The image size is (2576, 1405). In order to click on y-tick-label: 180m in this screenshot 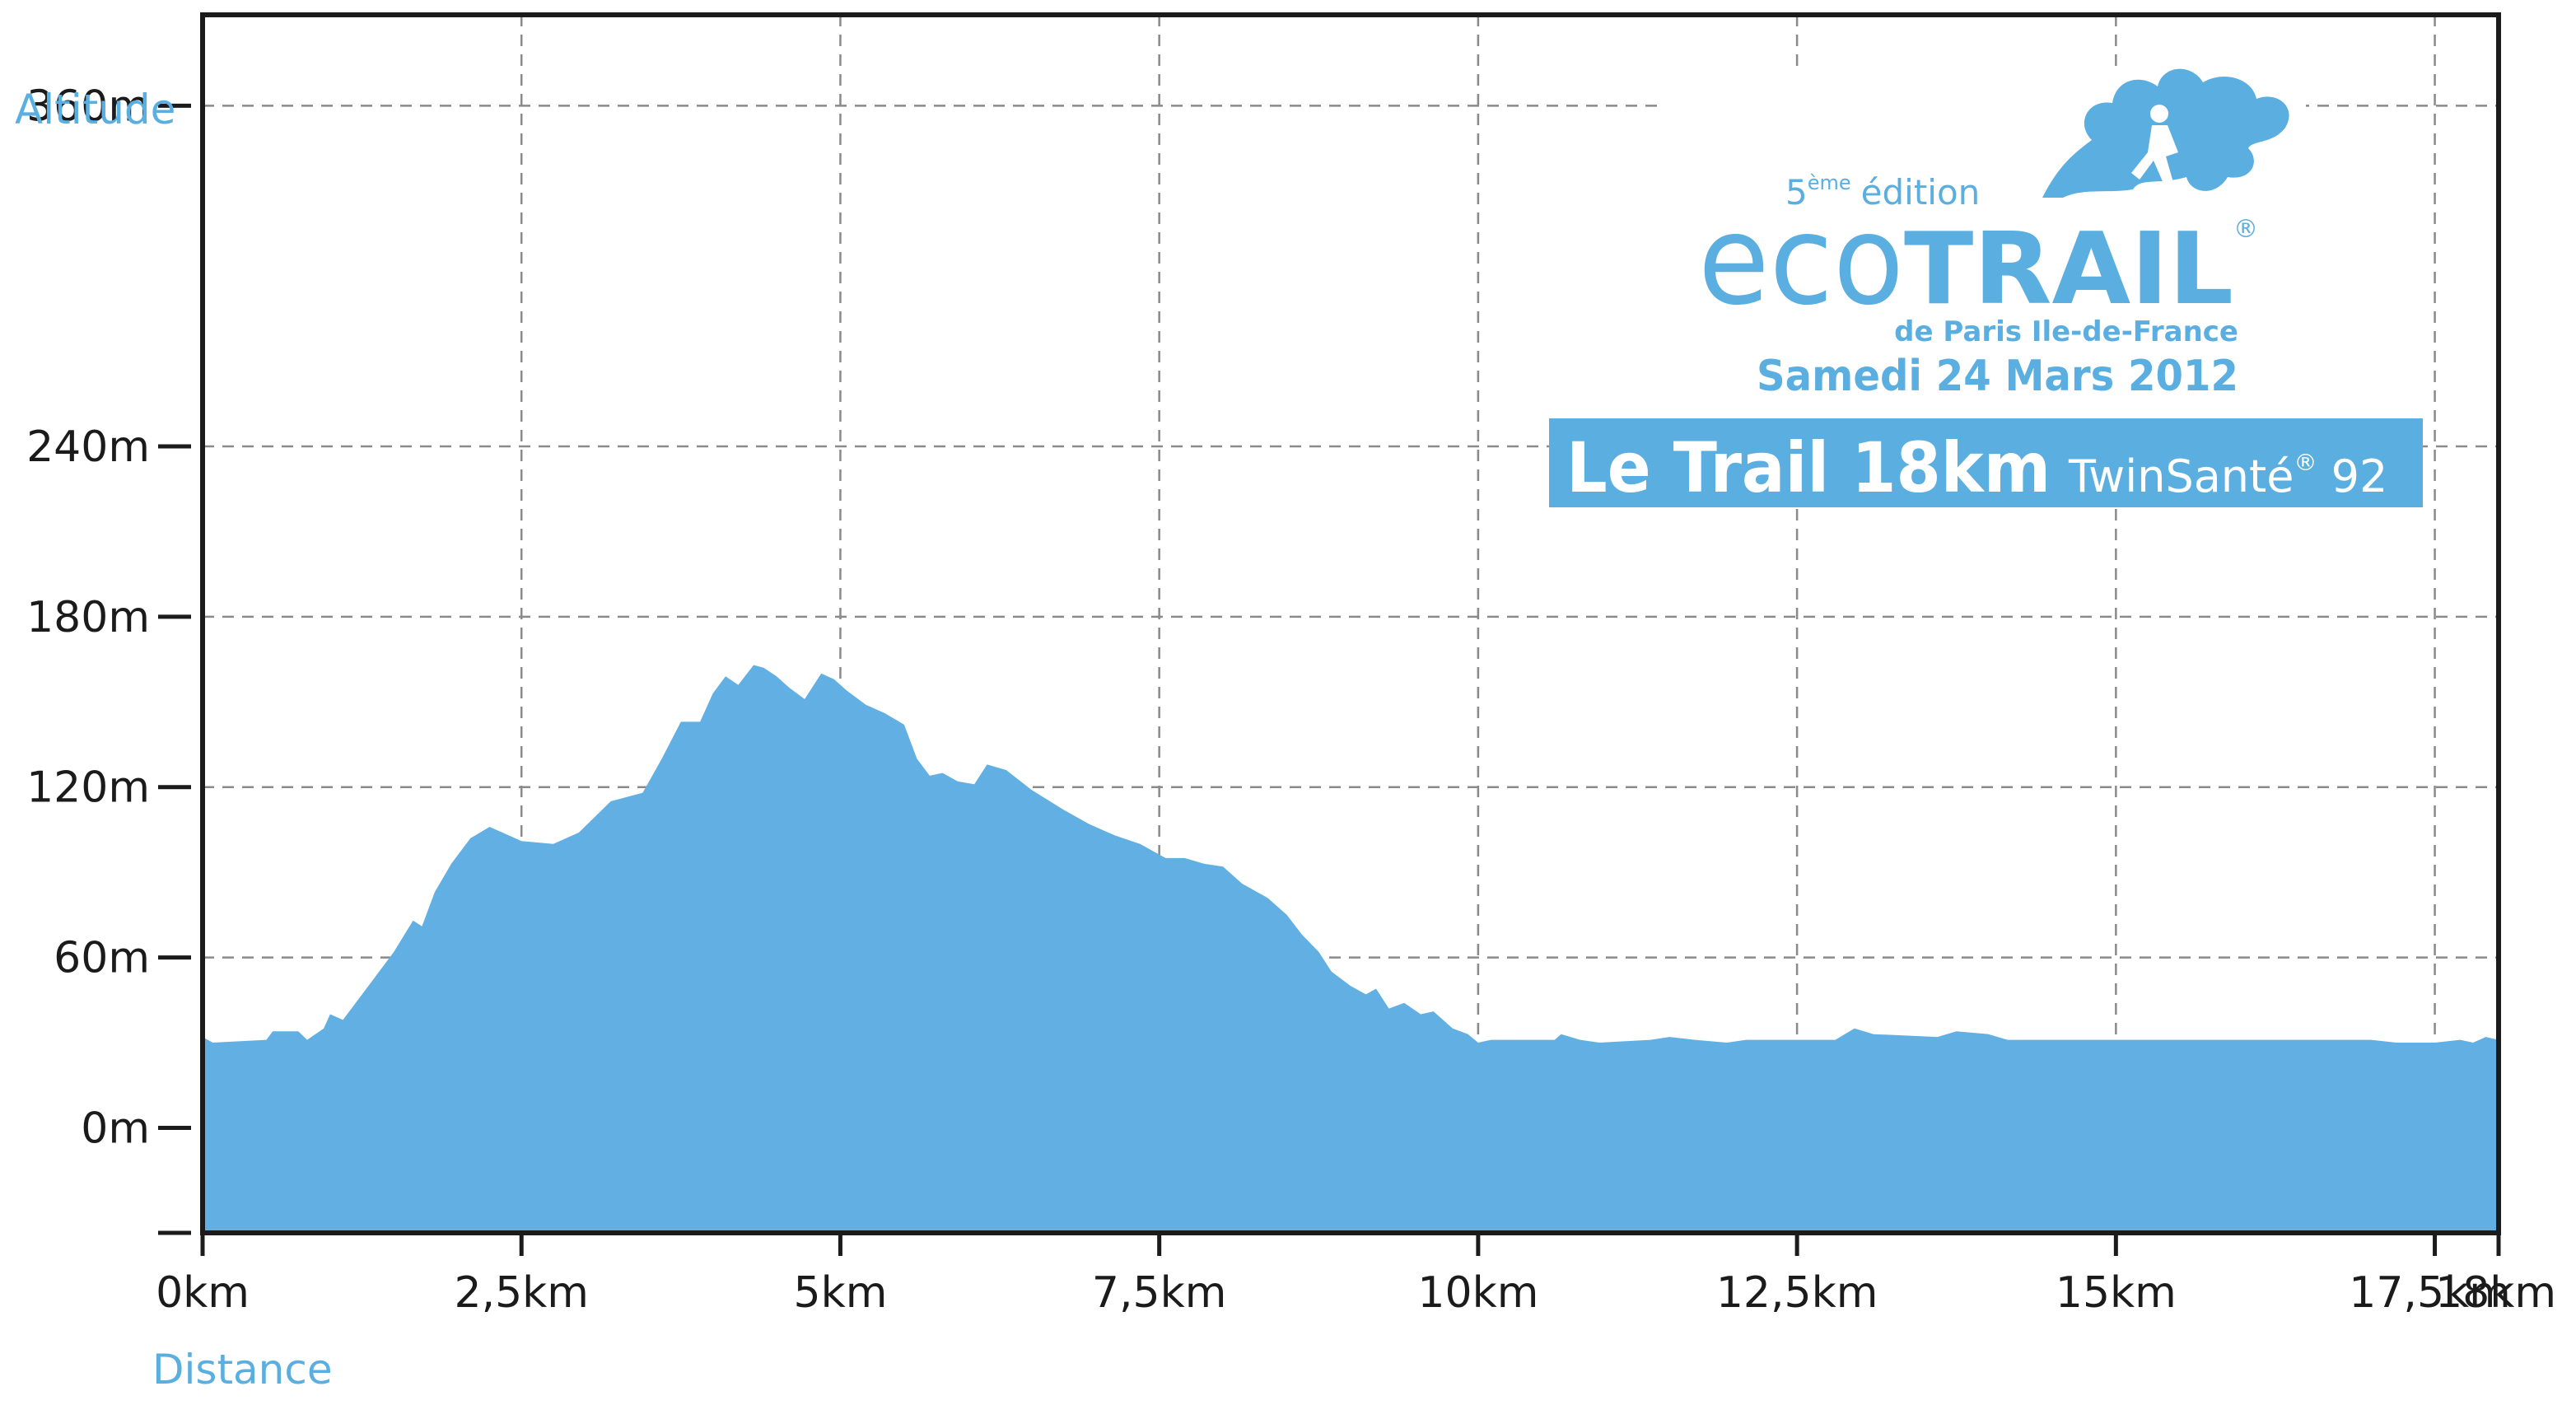, I will do `click(88, 617)`.